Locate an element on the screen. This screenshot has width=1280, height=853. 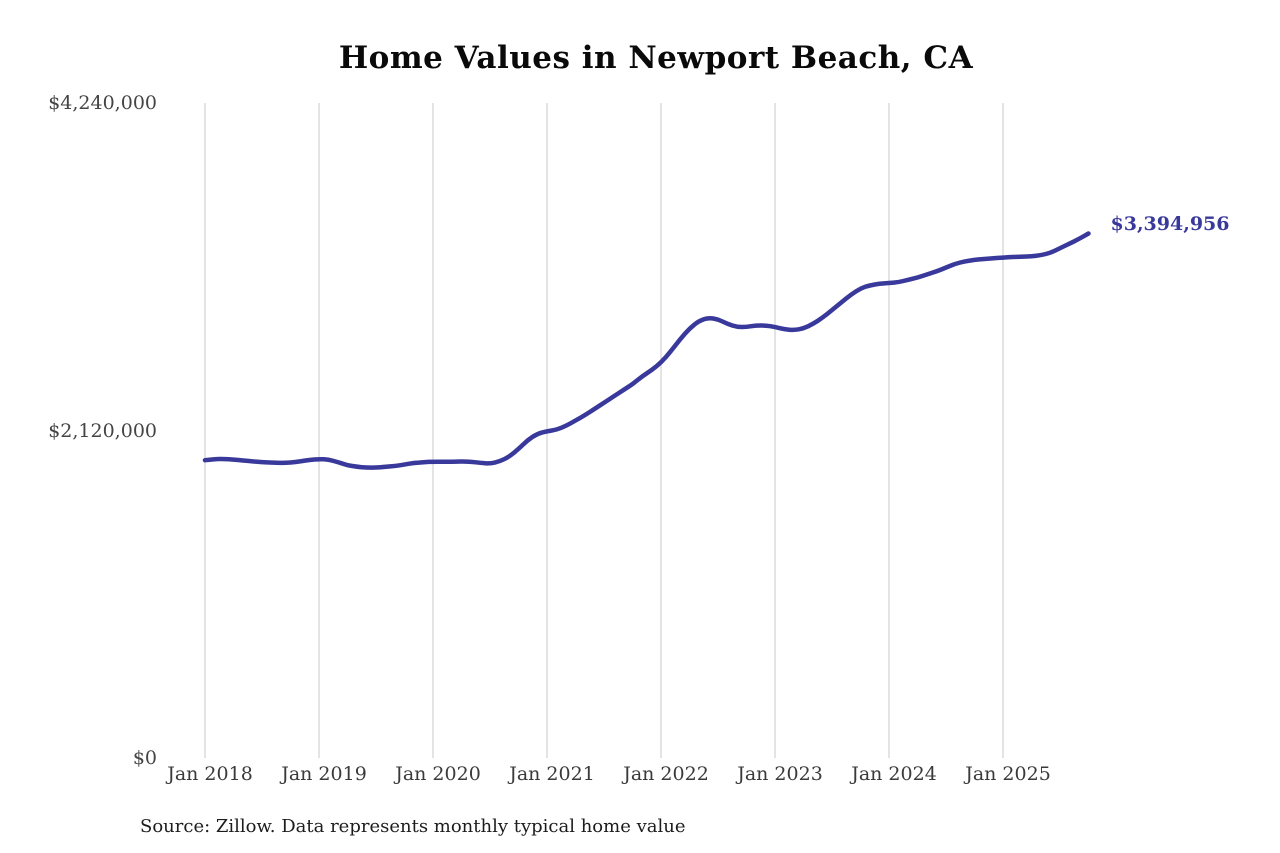
end-value-label: $3,394,956 is located at coordinates (1170, 223).